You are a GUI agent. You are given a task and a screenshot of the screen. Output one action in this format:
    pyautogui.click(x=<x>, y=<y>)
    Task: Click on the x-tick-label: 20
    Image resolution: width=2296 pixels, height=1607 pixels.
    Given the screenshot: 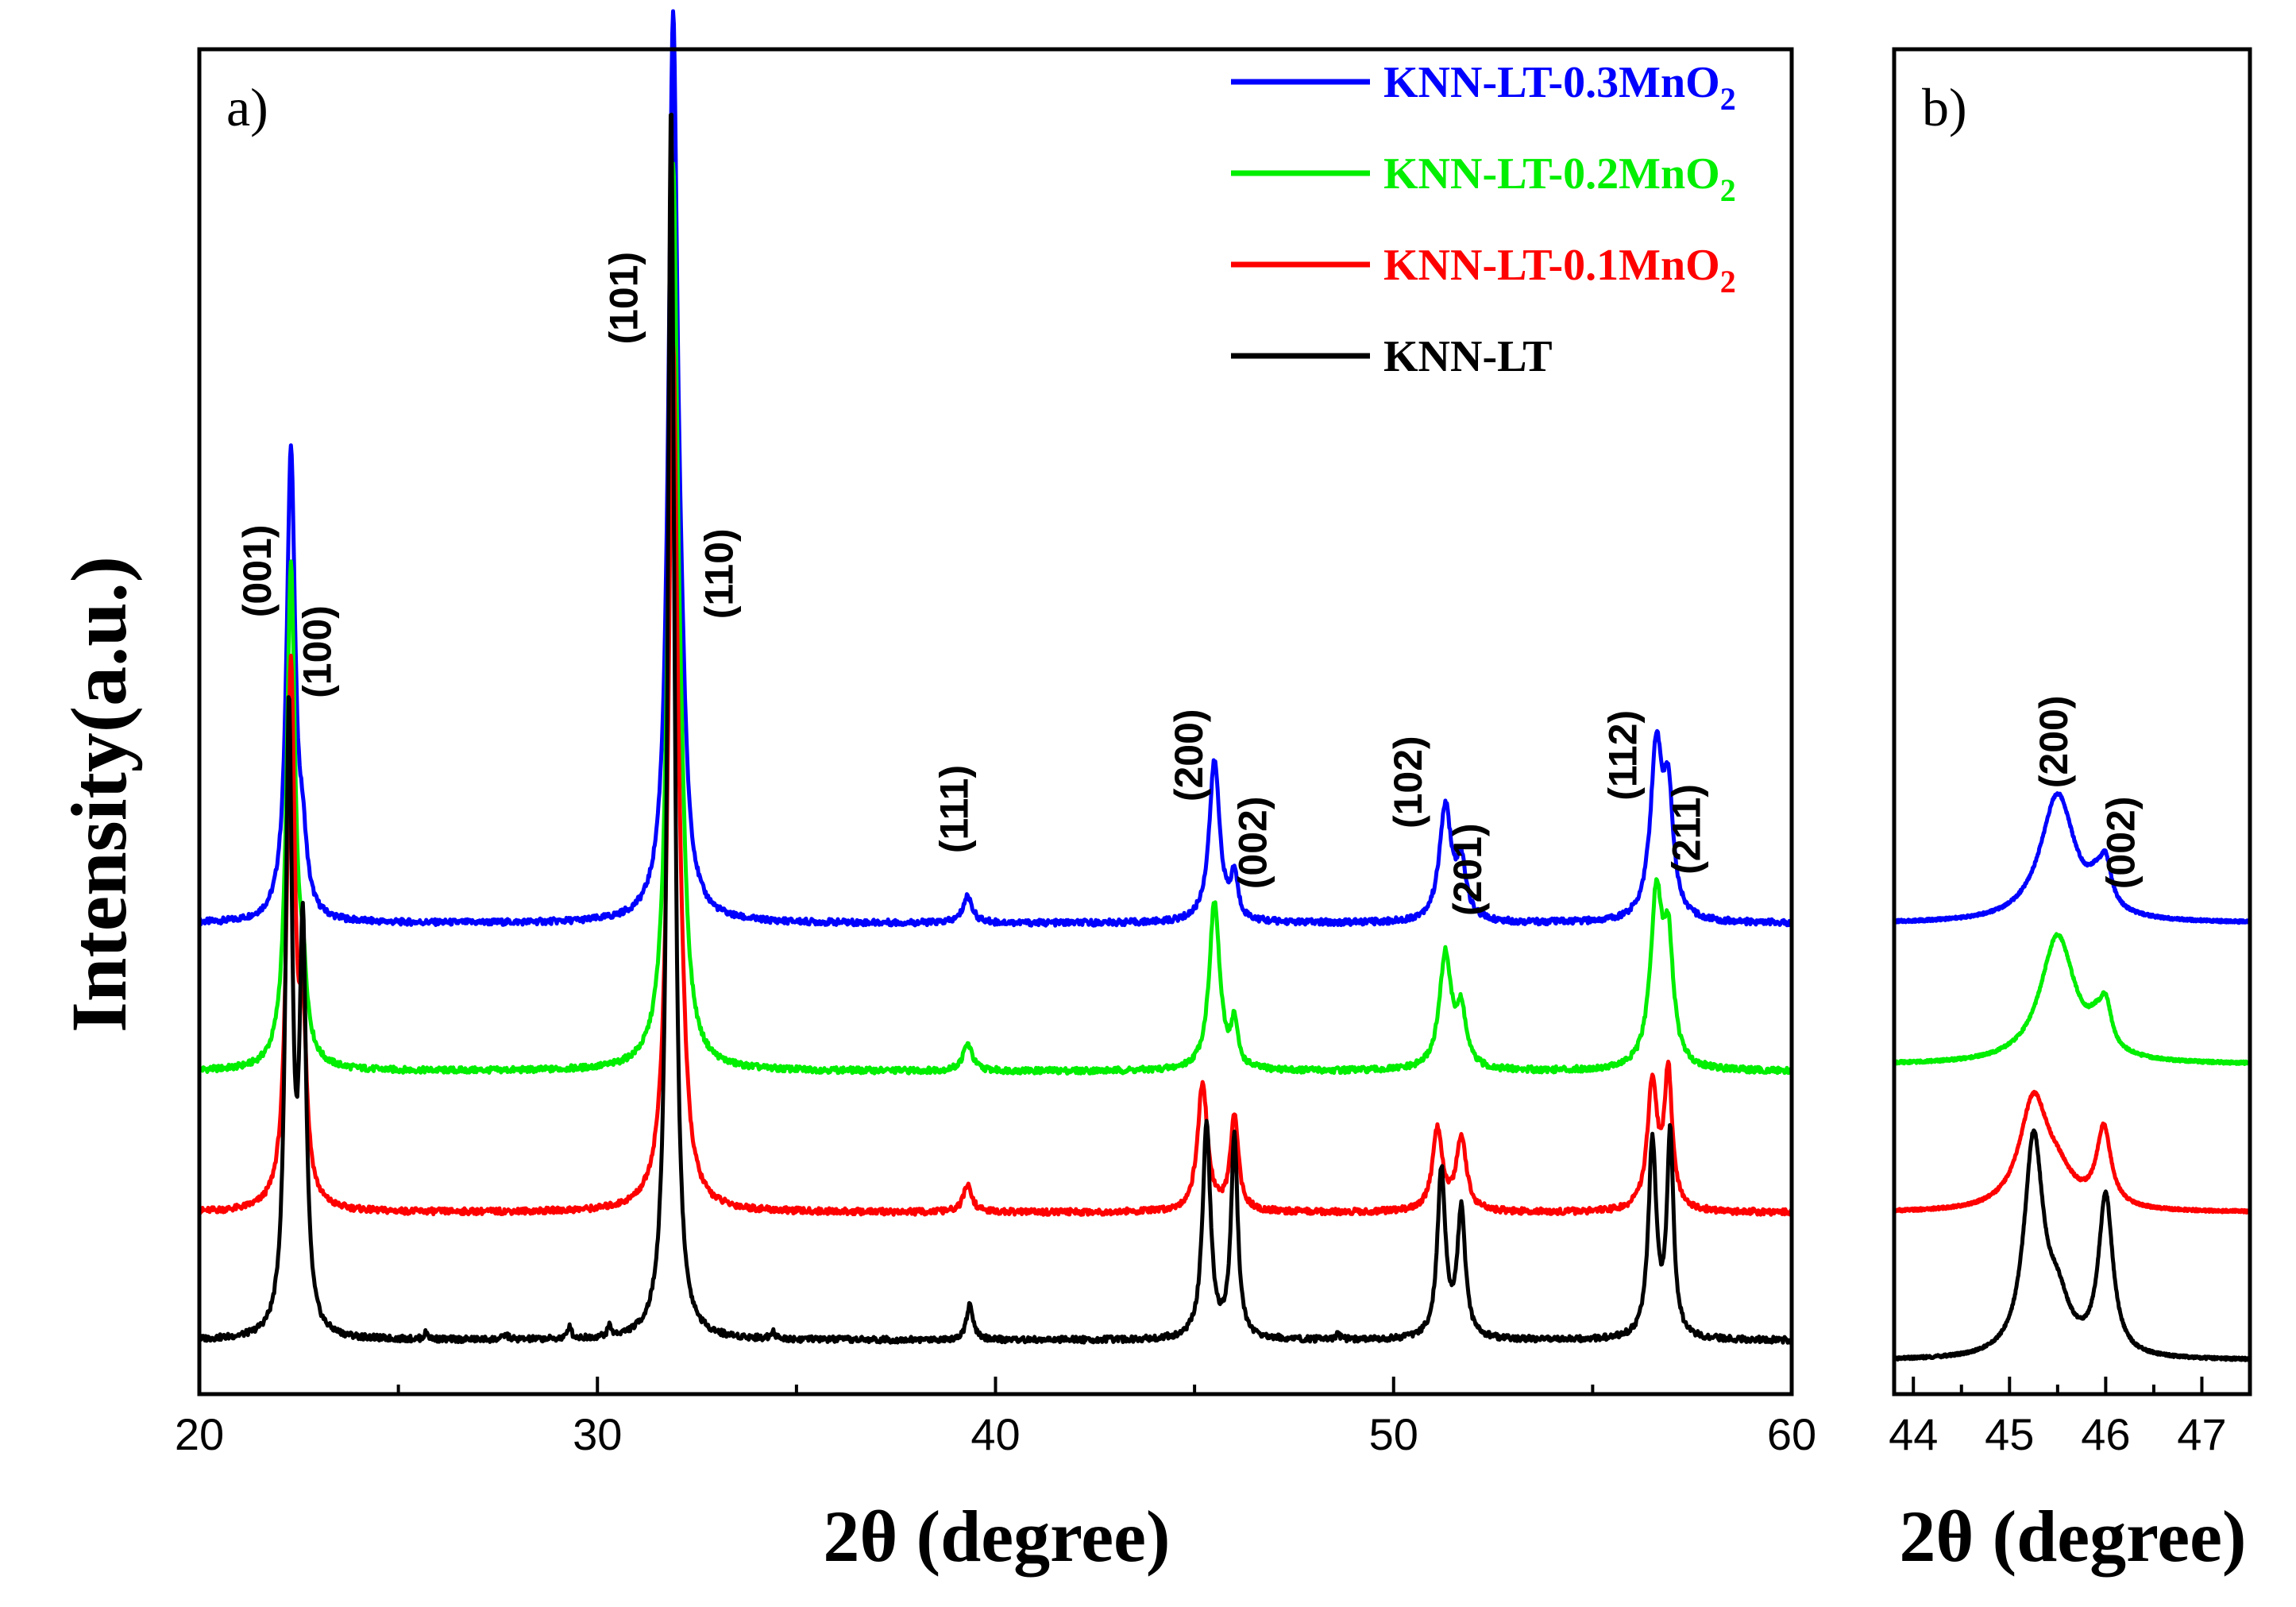 What is the action you would take?
    pyautogui.click(x=199, y=1434)
    